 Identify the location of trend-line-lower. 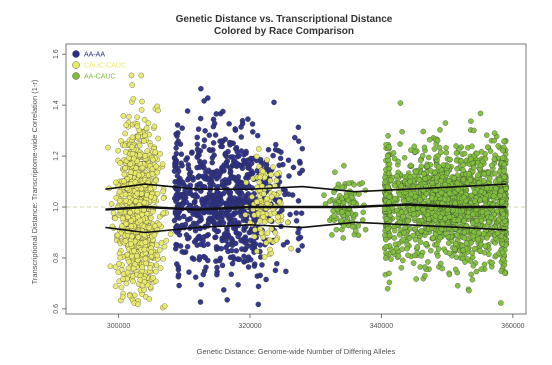
(306, 227).